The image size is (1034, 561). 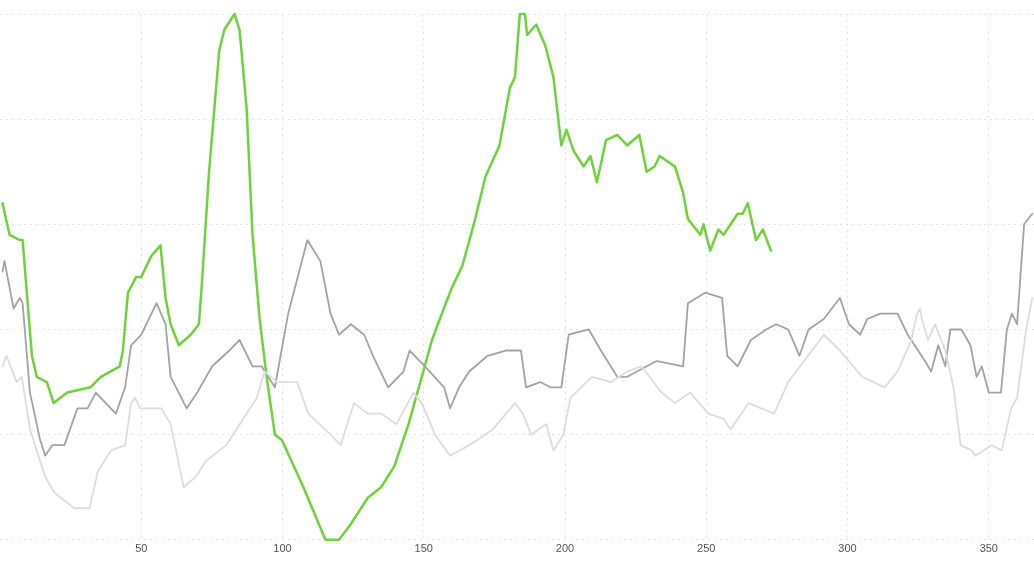 I want to click on x-tick-label: 150, so click(x=423, y=548).